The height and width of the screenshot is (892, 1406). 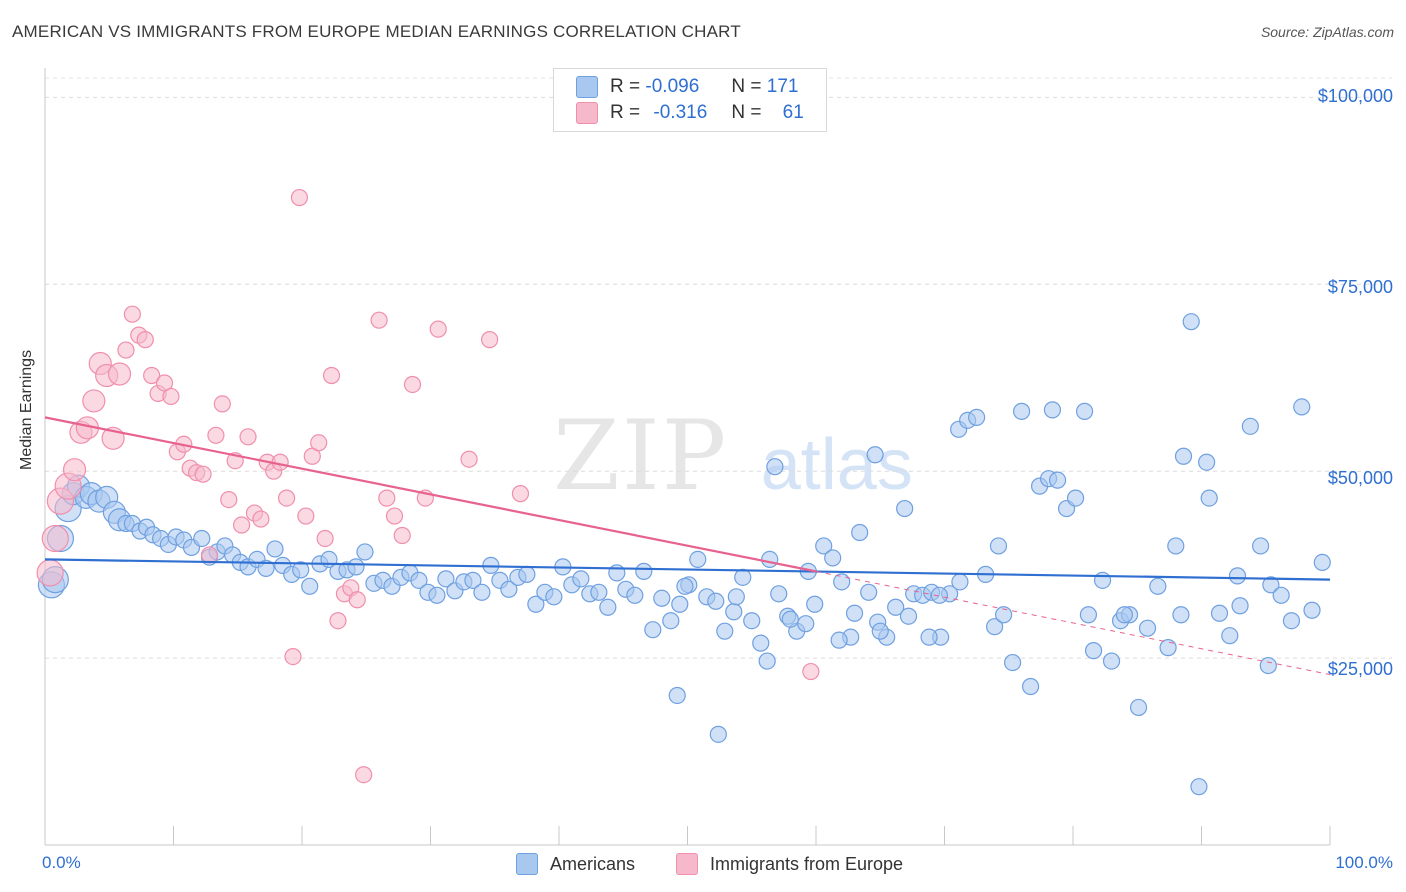 I want to click on bottom-legend-immigrants: Immigrants from Europe, so click(x=789, y=864).